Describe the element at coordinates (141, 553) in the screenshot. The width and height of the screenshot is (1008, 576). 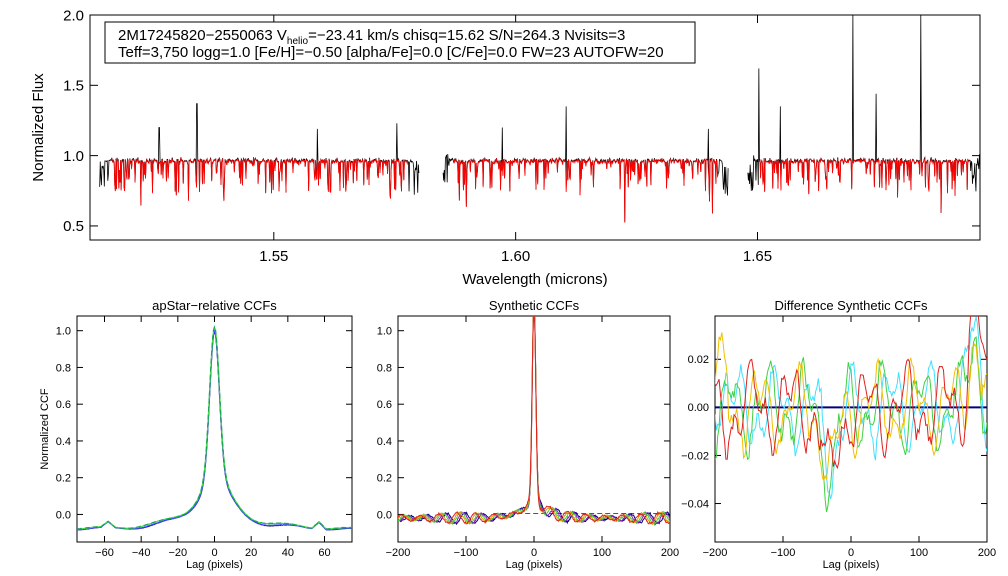
I see `ccf1-xtick-label: −40` at that location.